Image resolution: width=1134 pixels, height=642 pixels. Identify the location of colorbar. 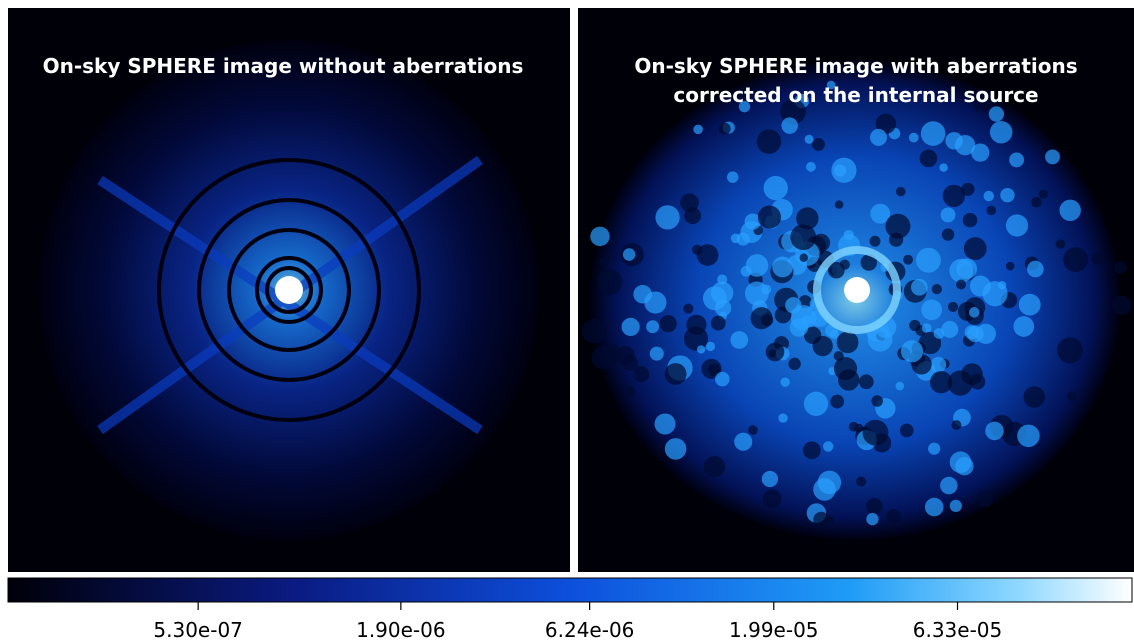
(570, 590).